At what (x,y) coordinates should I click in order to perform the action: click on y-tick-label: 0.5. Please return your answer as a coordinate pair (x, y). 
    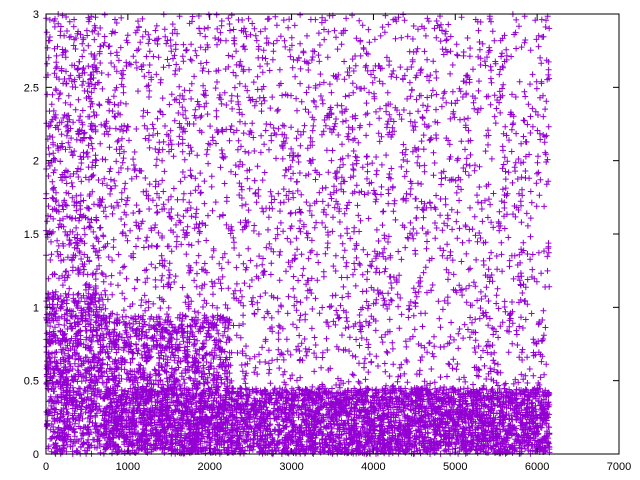
    Looking at the image, I should click on (31, 382).